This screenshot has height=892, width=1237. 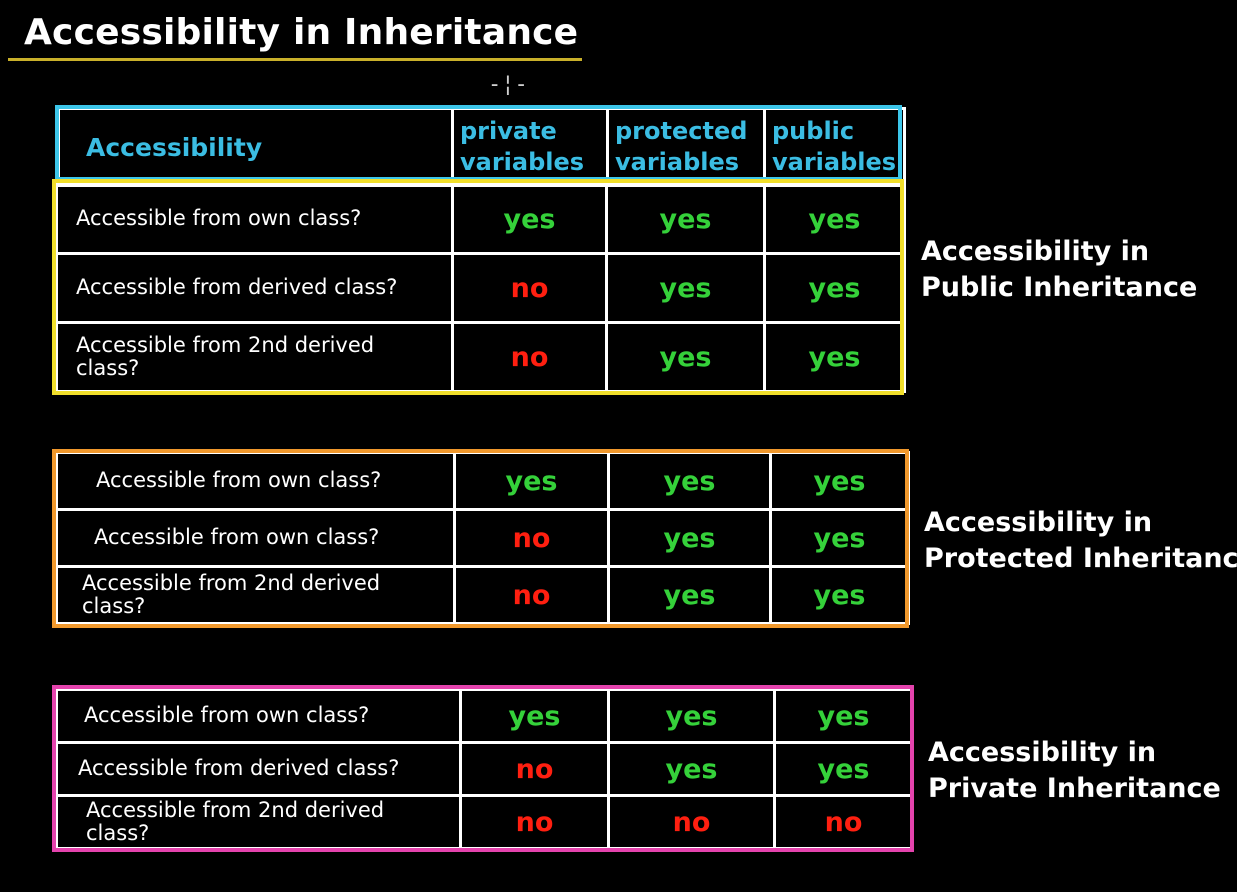 What do you see at coordinates (681, 130) in the screenshot?
I see `header-col-line1: protected` at bounding box center [681, 130].